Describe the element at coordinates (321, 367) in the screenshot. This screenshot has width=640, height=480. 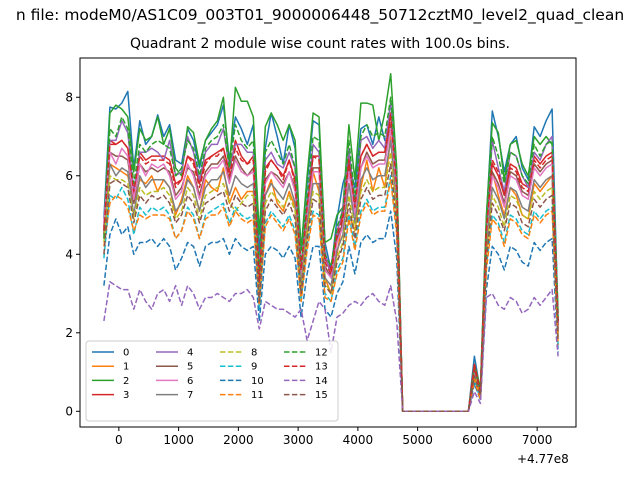
I see `legend-label-13: 13` at that location.